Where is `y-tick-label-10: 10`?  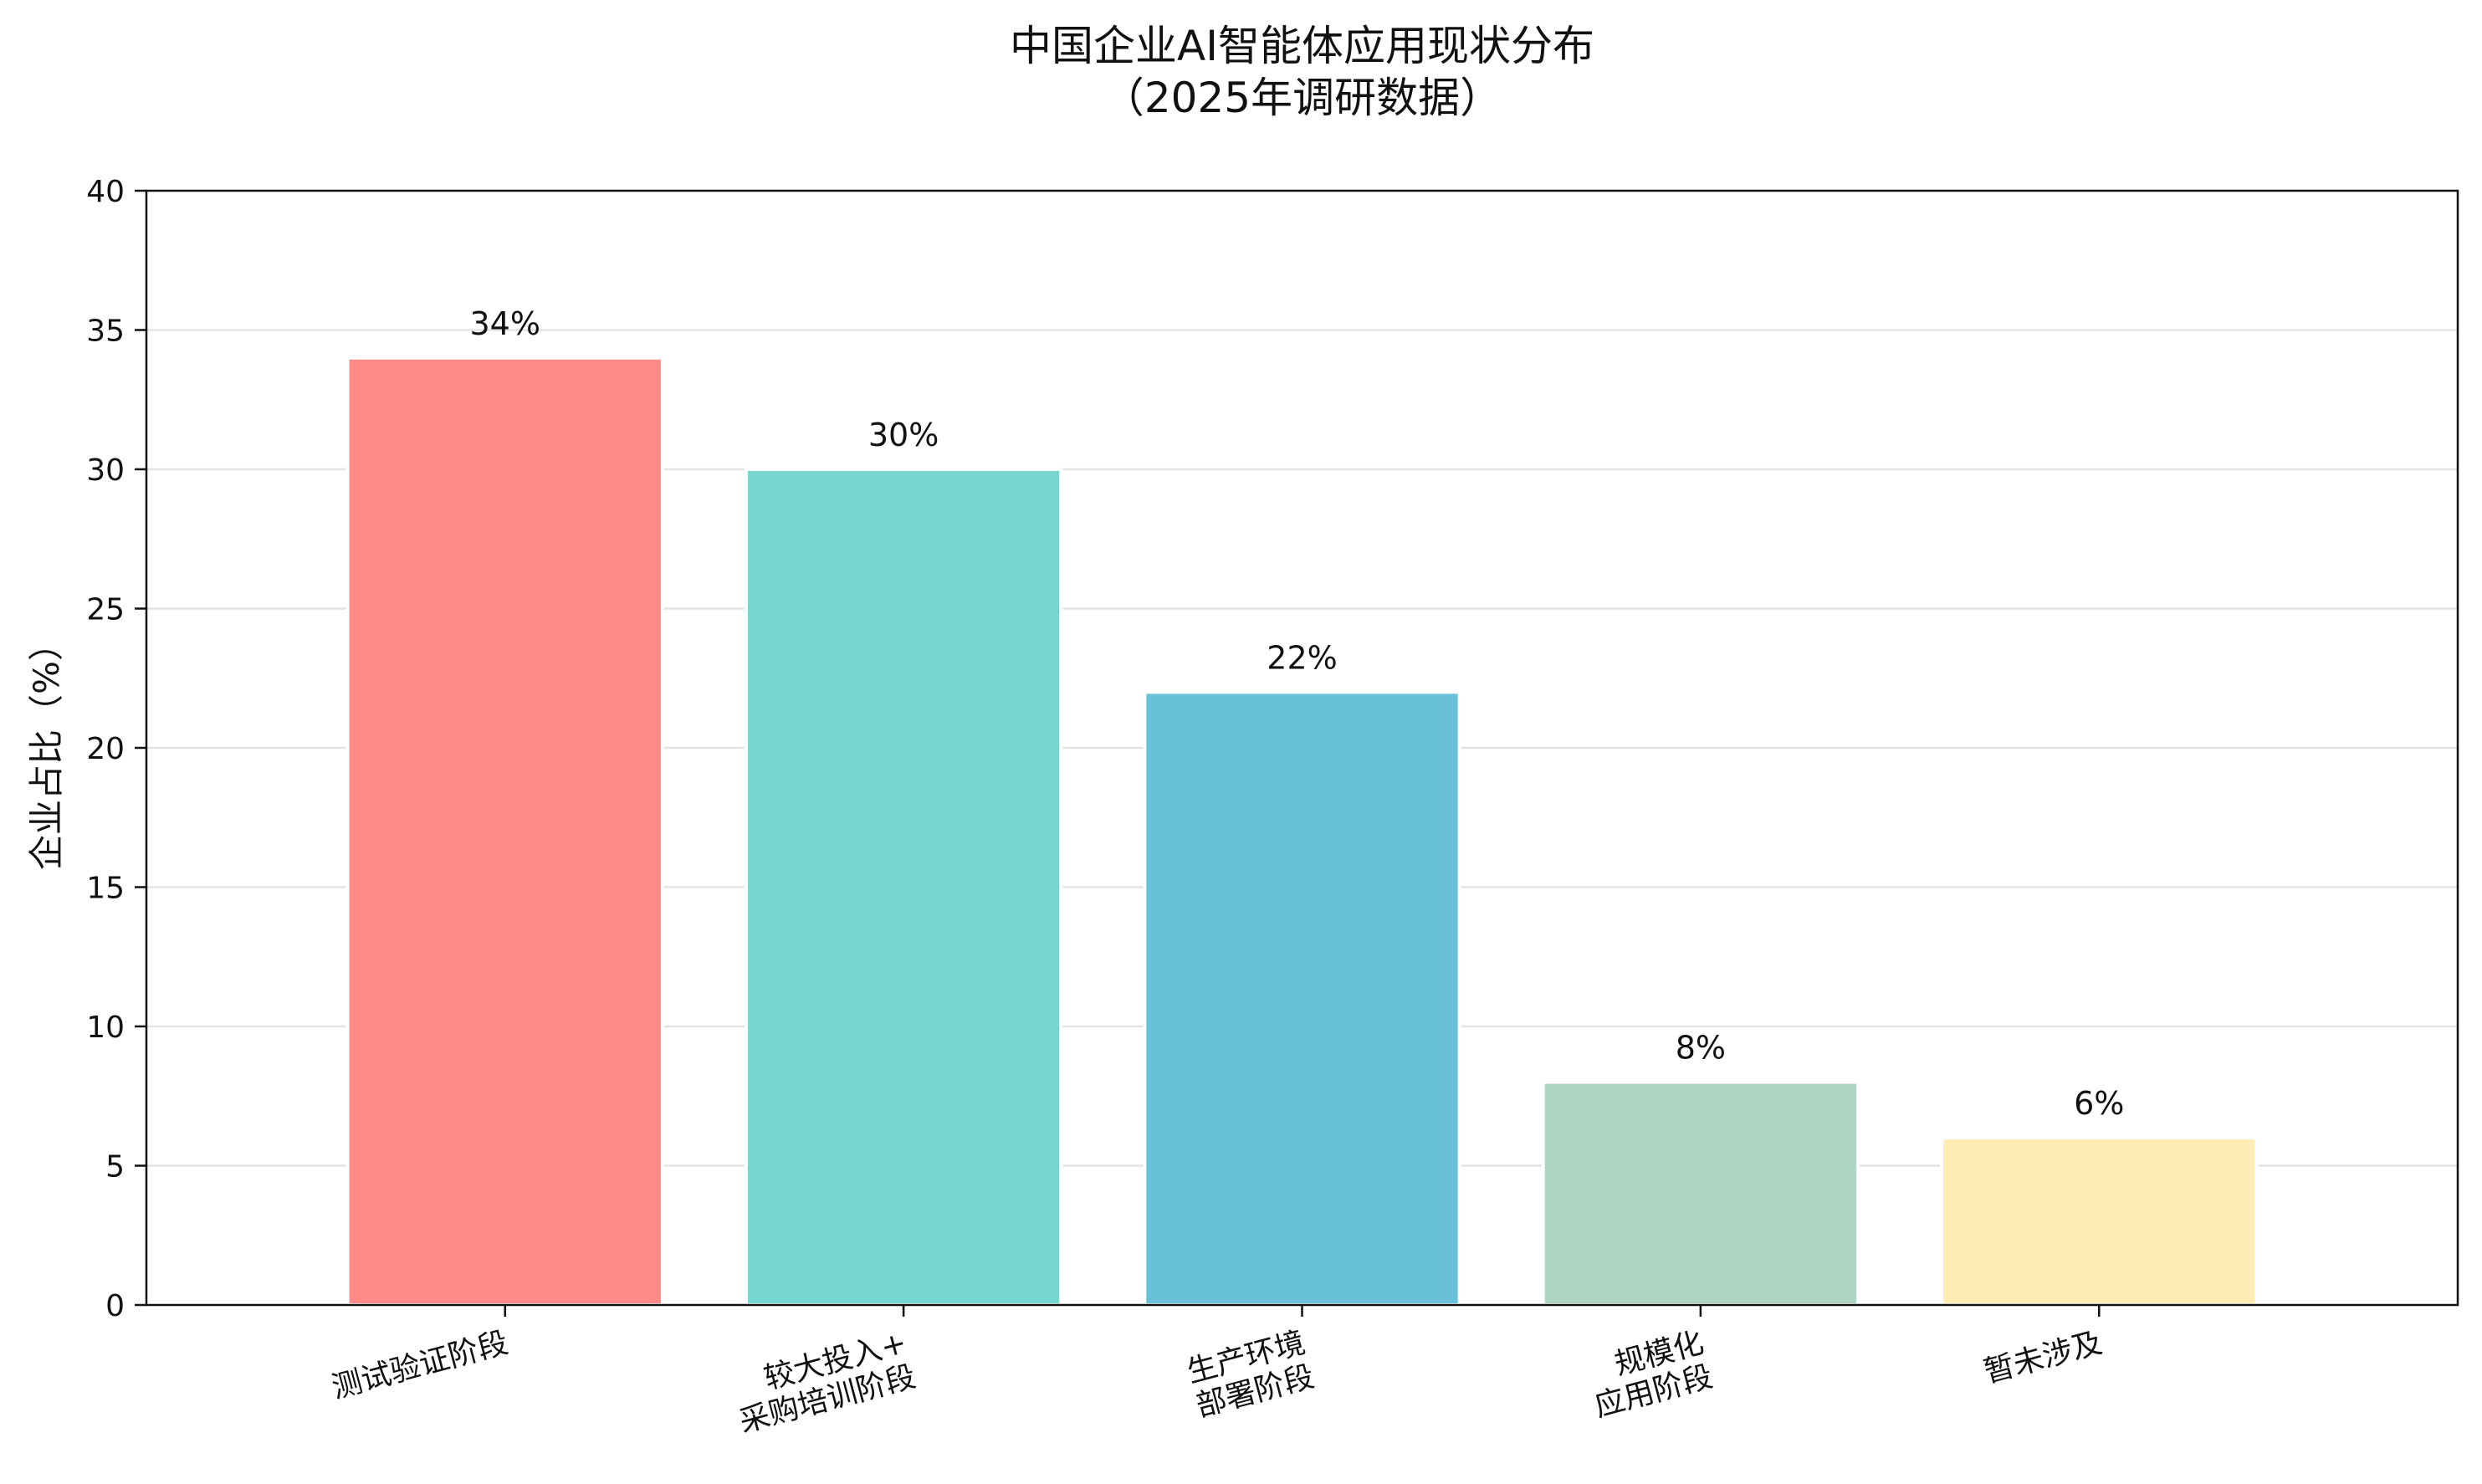 y-tick-label-10: 10 is located at coordinates (105, 1028).